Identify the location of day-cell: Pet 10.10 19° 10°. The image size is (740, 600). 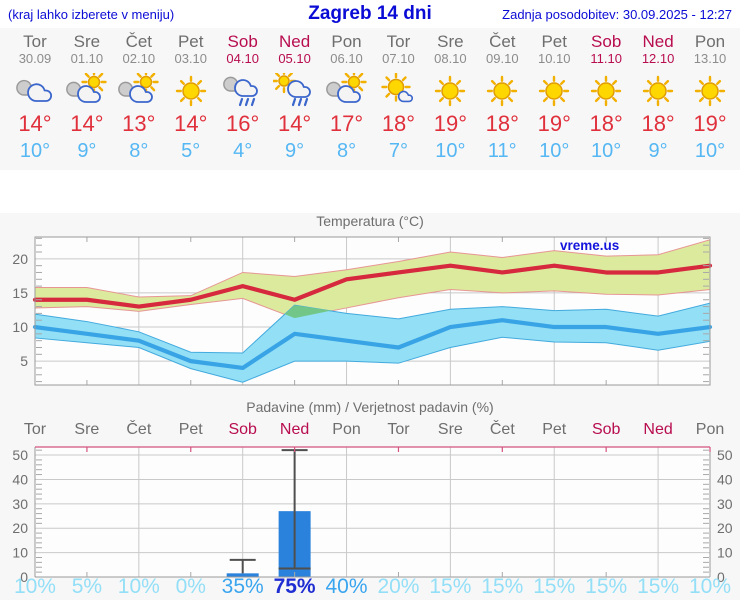
(554, 99).